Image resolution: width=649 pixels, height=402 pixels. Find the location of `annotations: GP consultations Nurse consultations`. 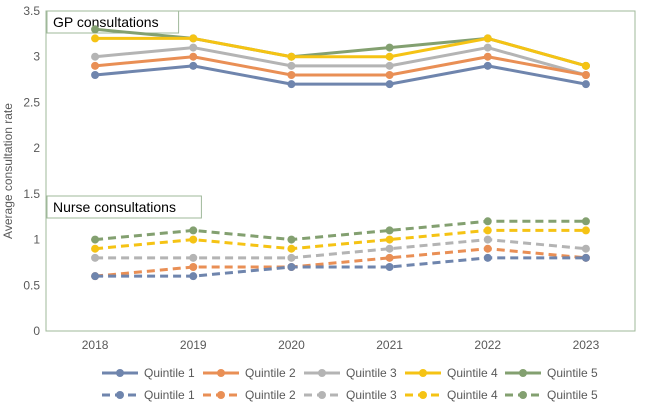

annotations: GP consultations Nurse consultations is located at coordinates (124, 114).